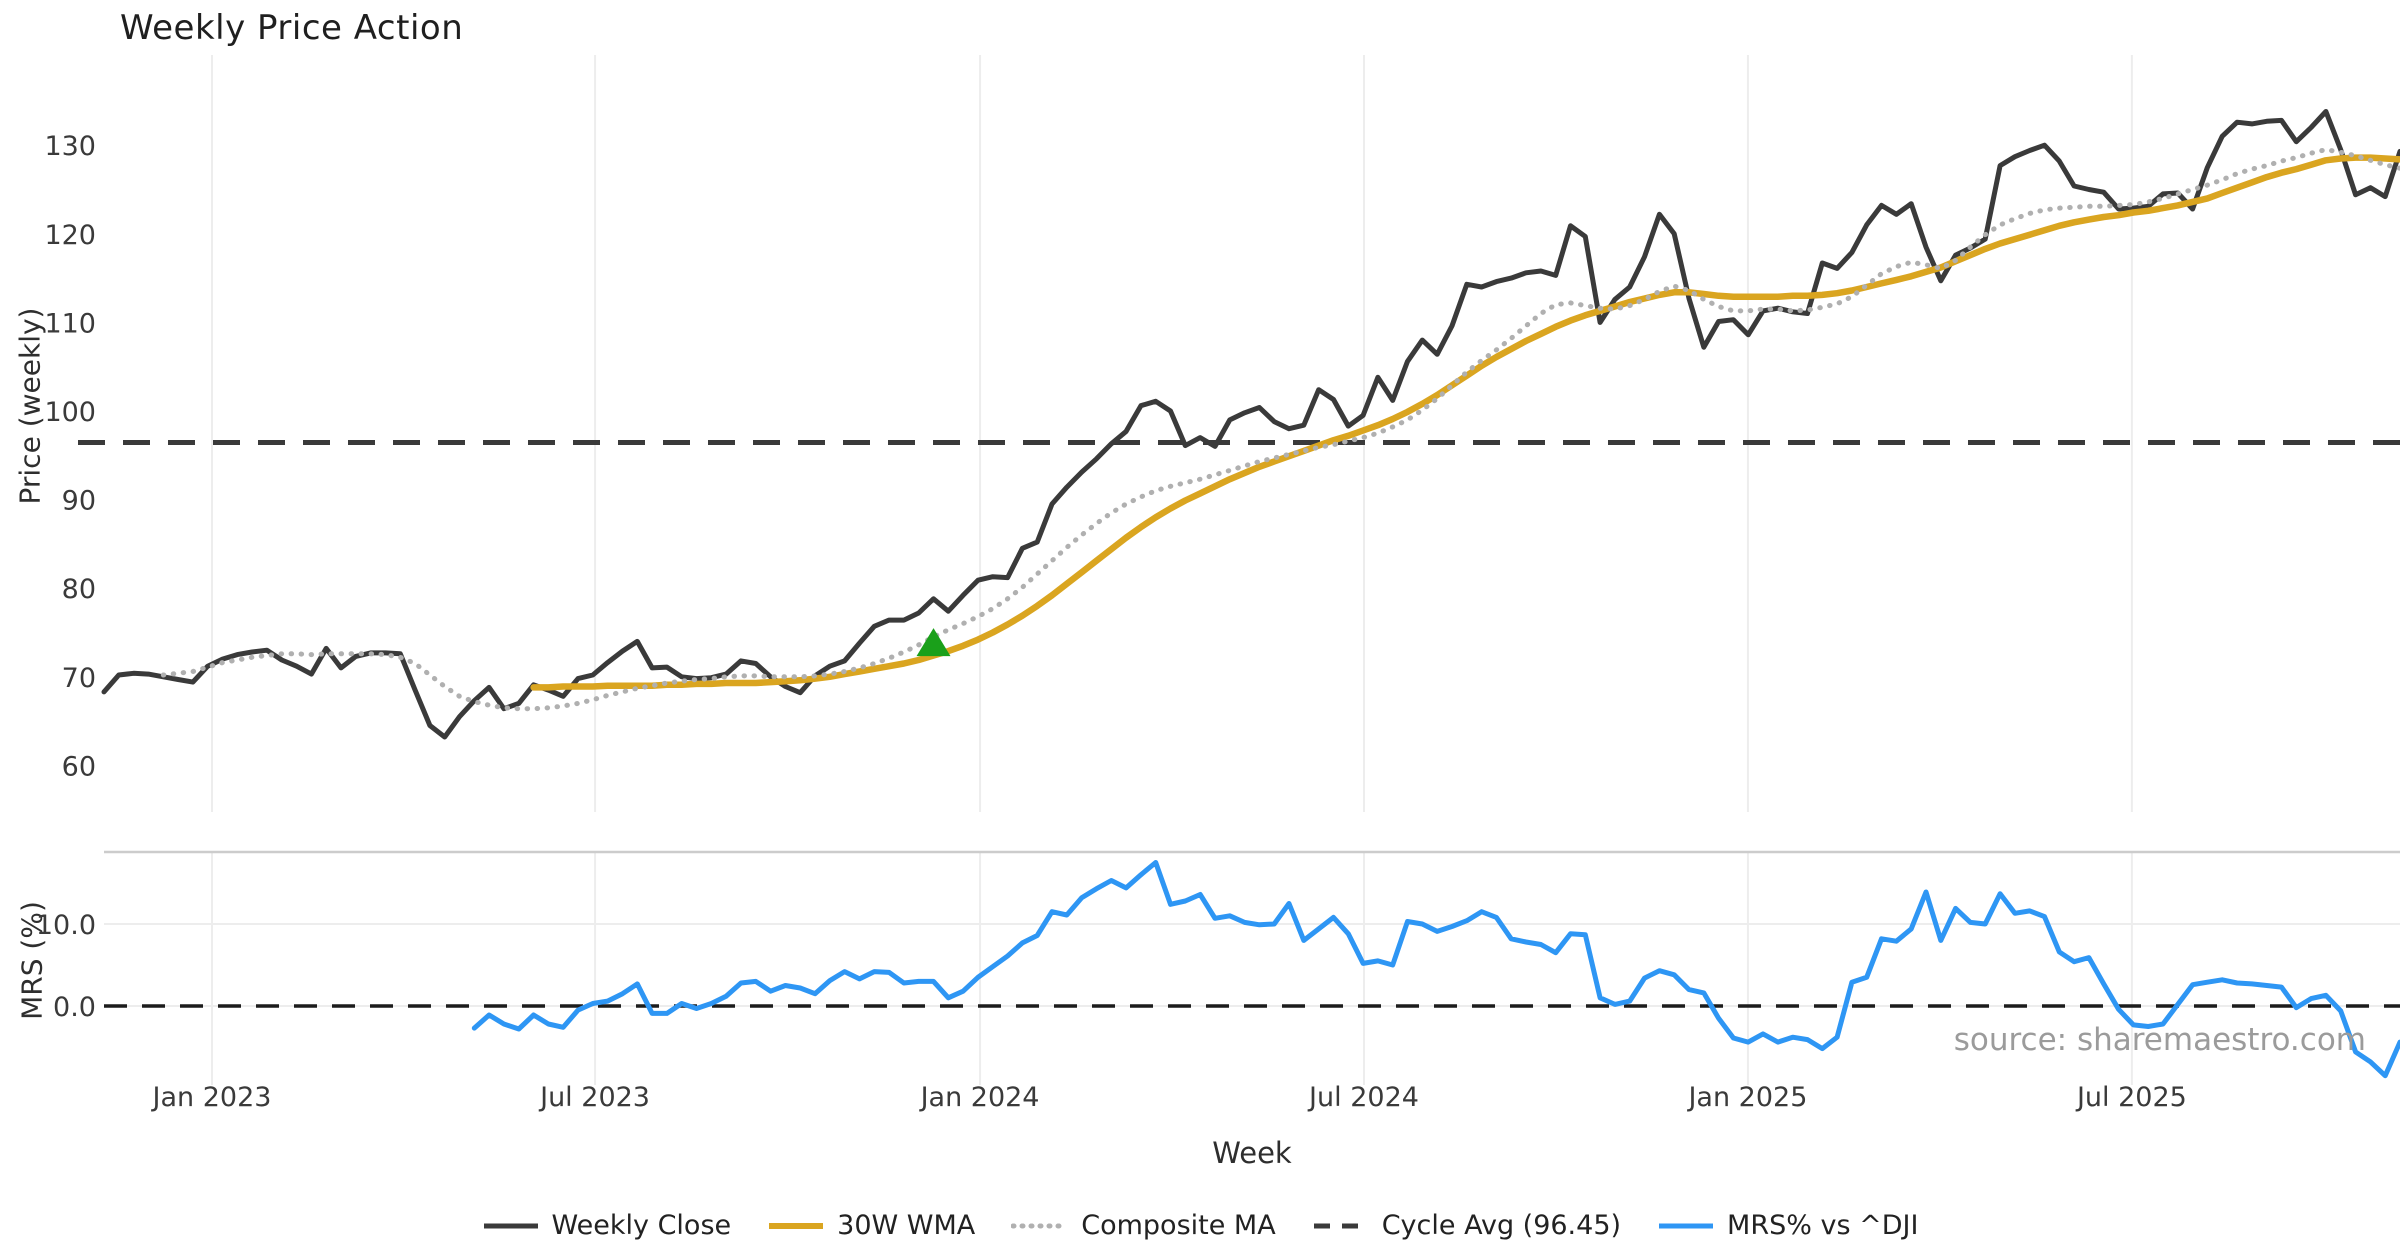  I want to click on source-watermark: source: sharemaestro.com, so click(2159, 1040).